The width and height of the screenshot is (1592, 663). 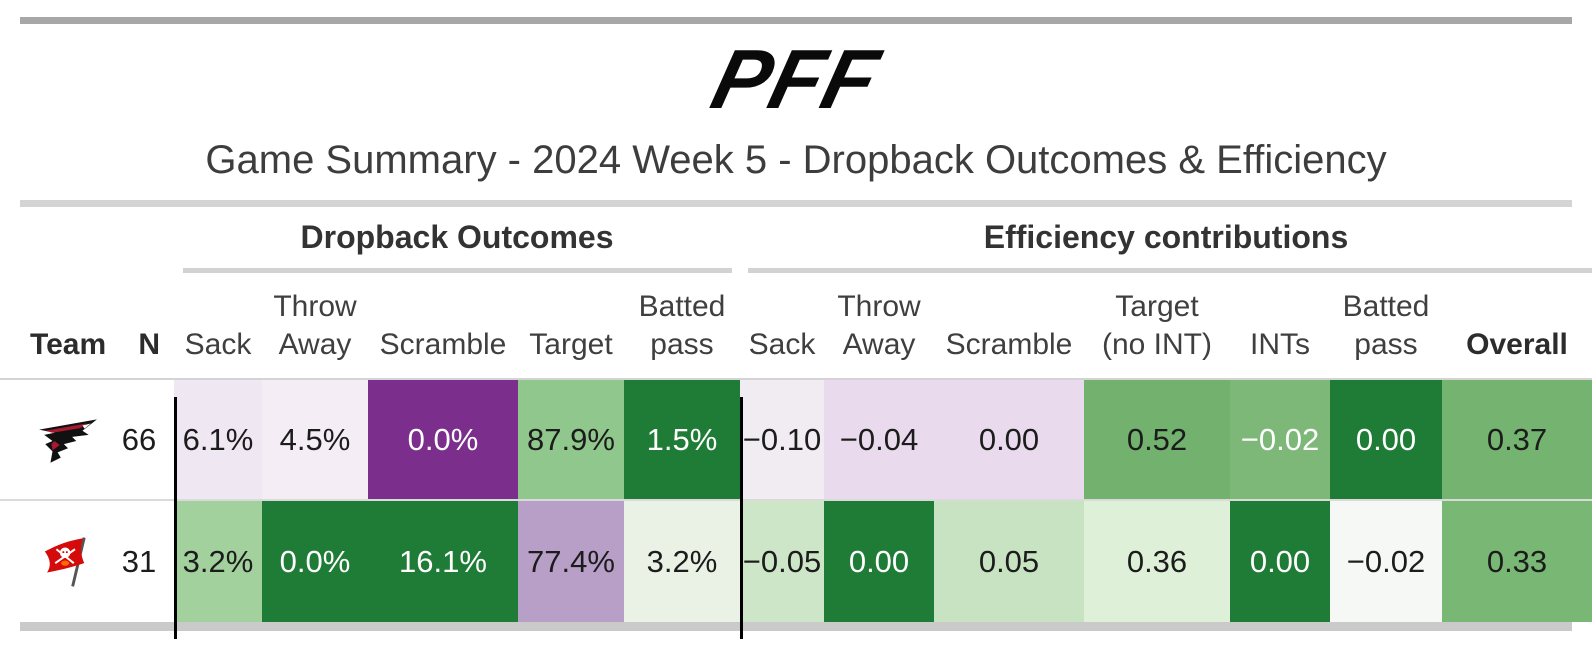 I want to click on falcons-target-pct-cell: 87.9%, so click(x=571, y=440).